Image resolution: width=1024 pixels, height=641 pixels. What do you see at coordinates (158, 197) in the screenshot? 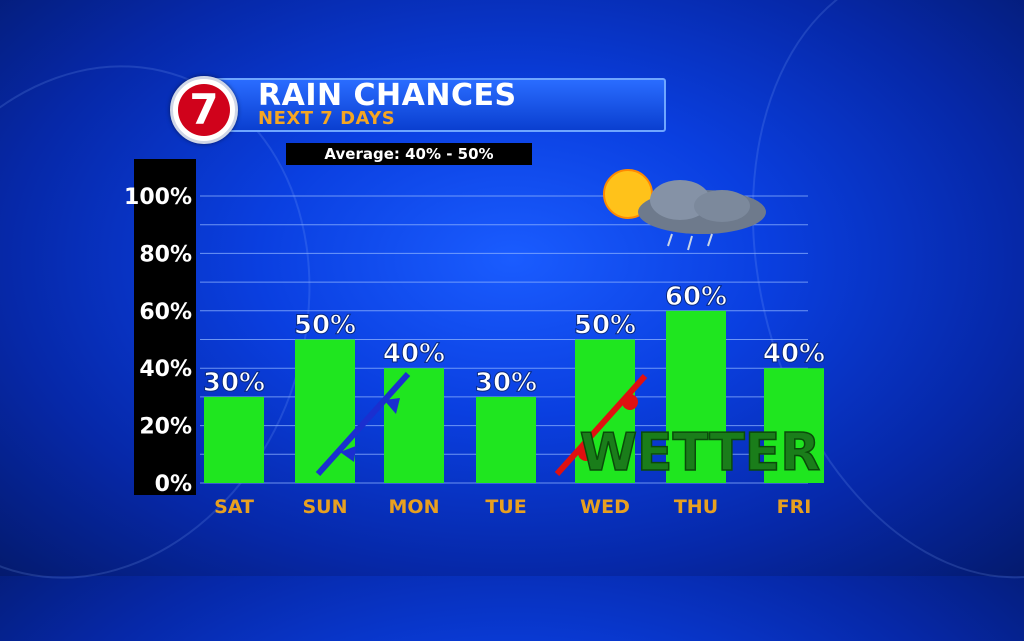
I see `y-tick-label: 100%` at bounding box center [158, 197].